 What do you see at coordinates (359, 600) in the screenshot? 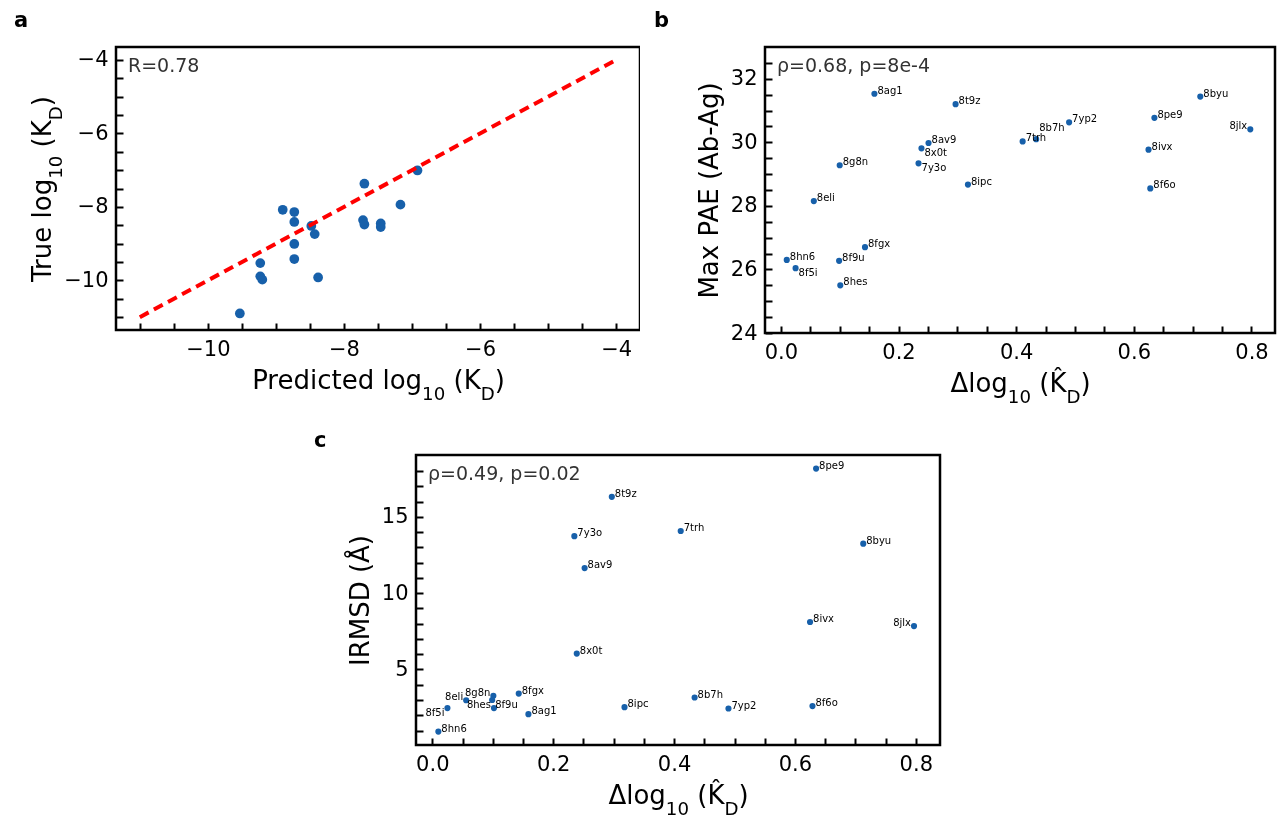
I see `y-axis-title: IRMSD (Å)` at bounding box center [359, 600].